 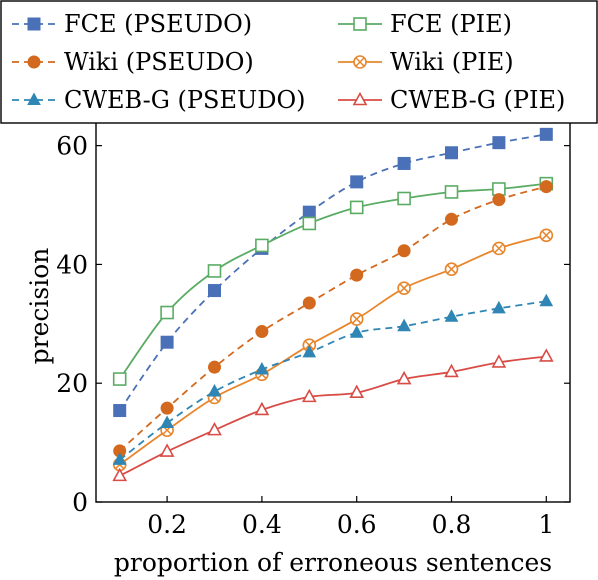 I want to click on legend-item: CWEB-G (PSEUDO), so click(x=159, y=100).